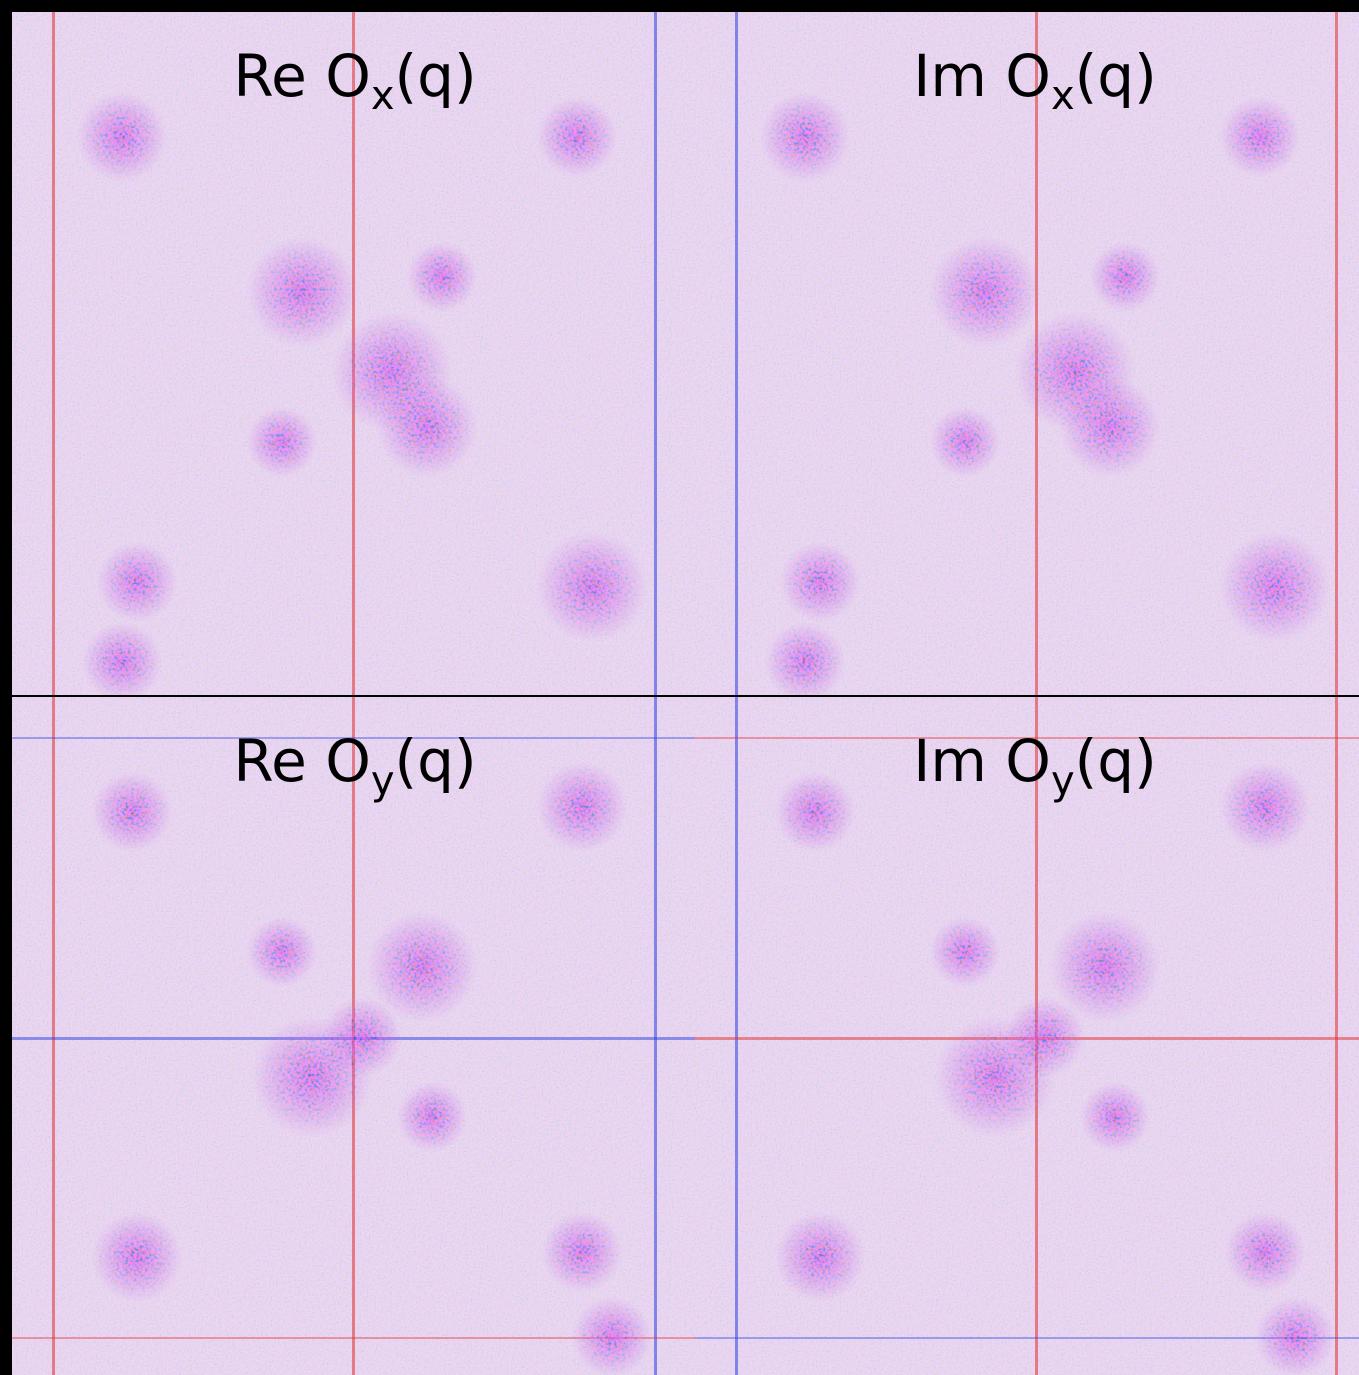  I want to click on panel-label: Re Oy(q), so click(354, 765).